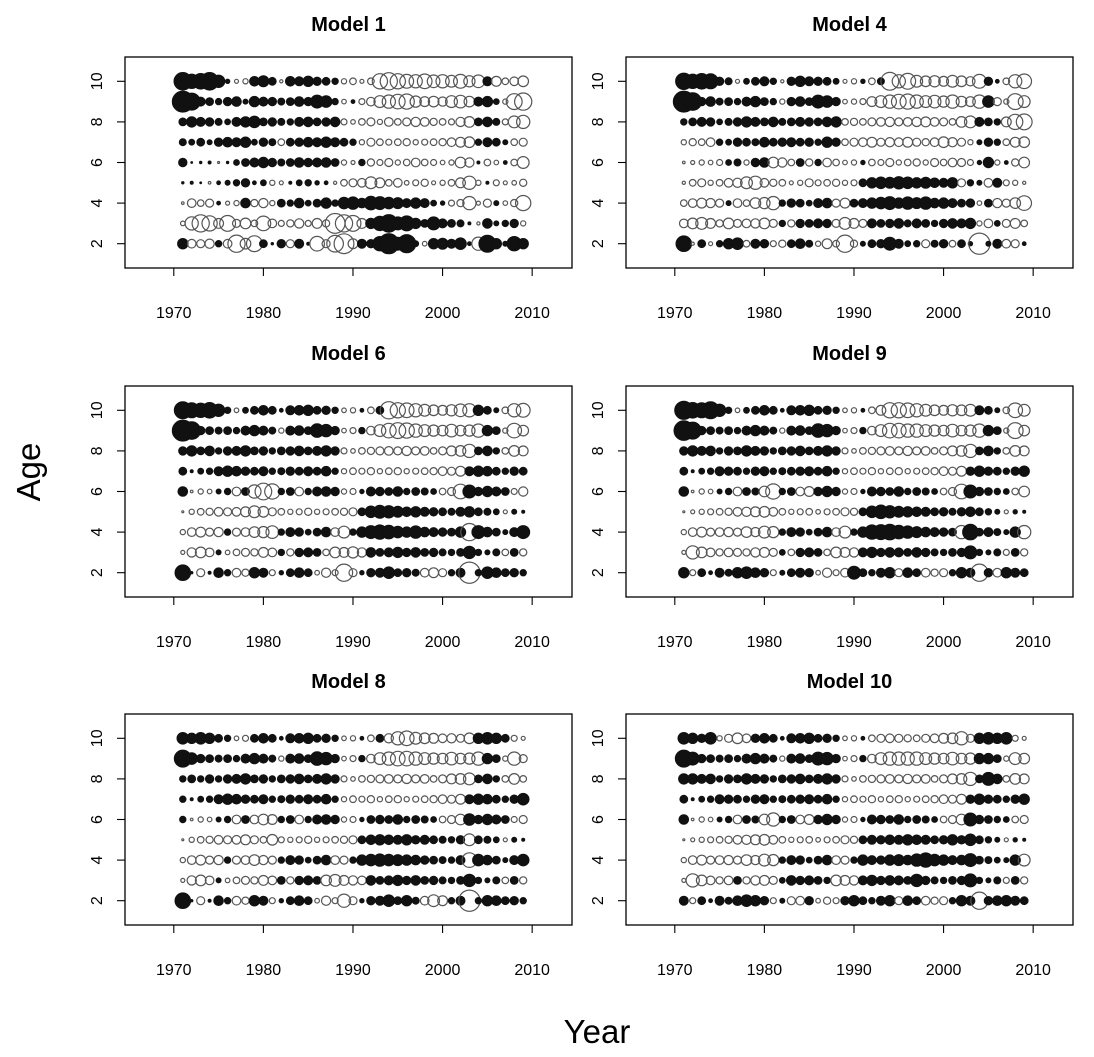  What do you see at coordinates (854, 624) in the screenshot?
I see `x-axis: 1970 1980 1990 2000 2010` at bounding box center [854, 624].